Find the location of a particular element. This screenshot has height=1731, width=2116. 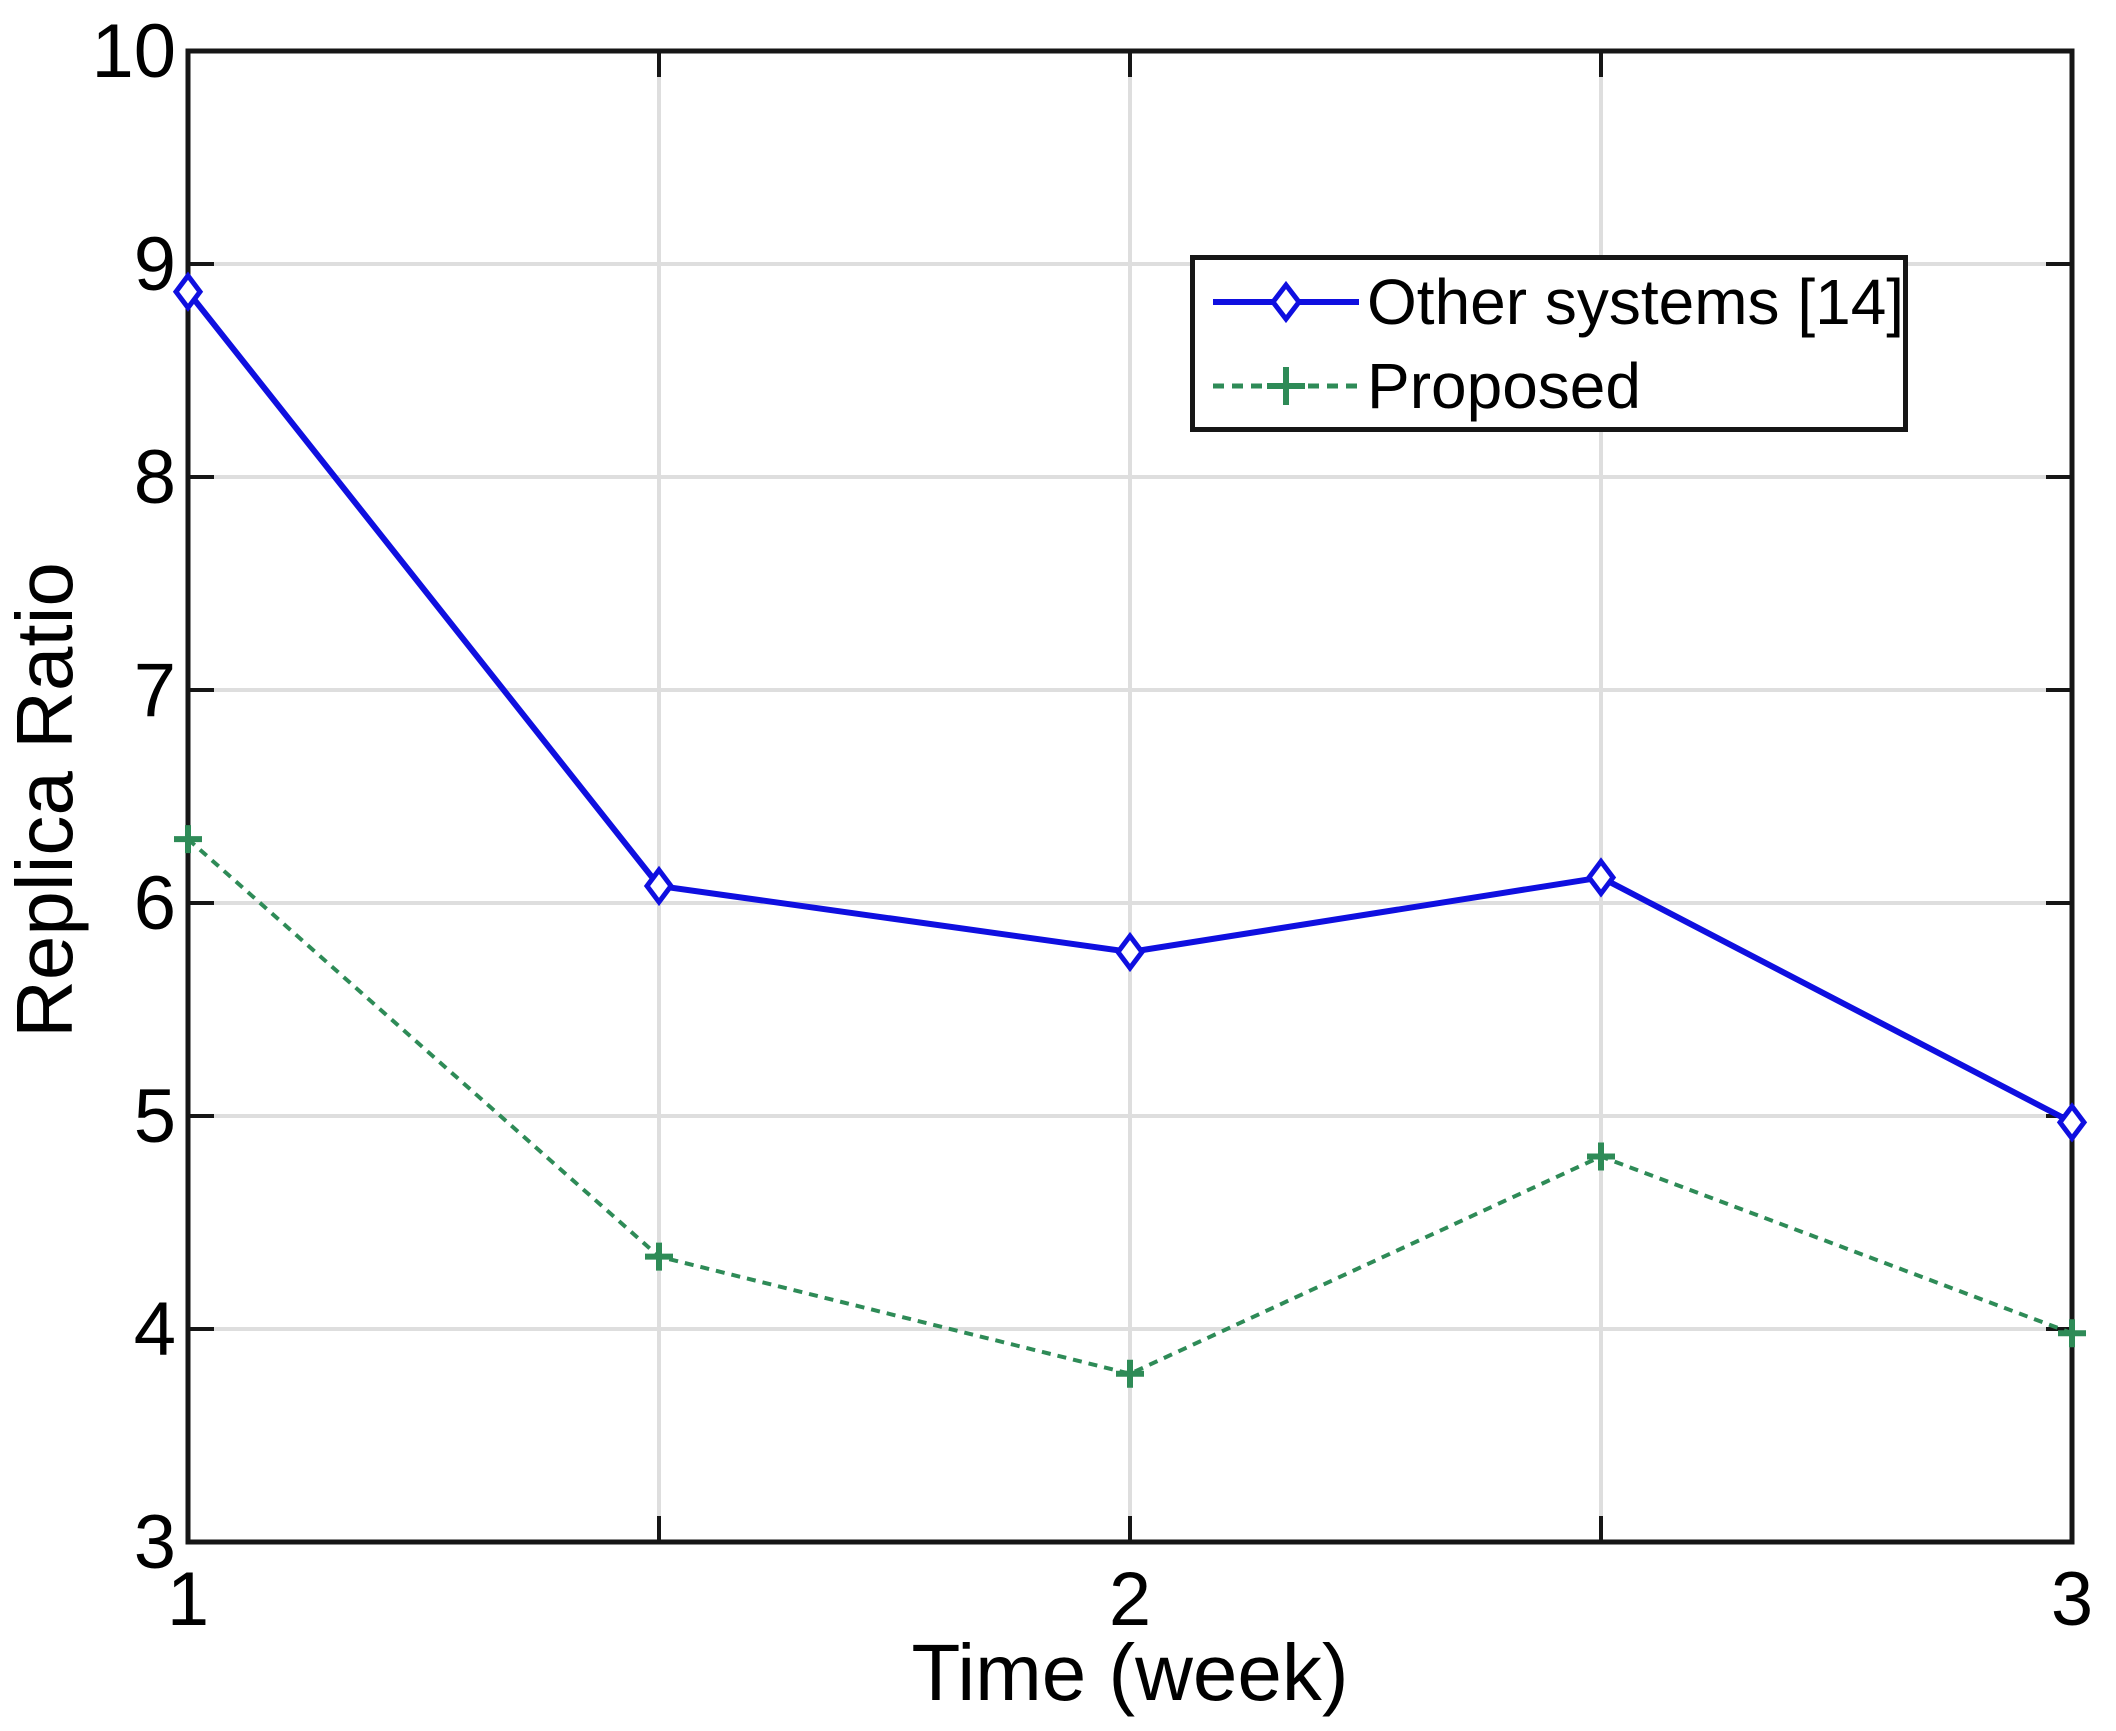

legend-item-proposed: Proposed is located at coordinates (1557, 386).